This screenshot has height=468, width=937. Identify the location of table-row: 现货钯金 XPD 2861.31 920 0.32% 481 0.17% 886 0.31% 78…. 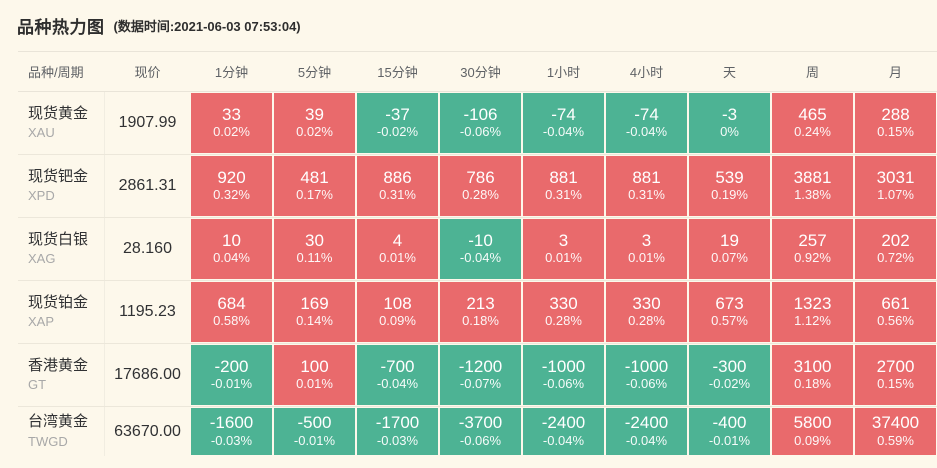
(477, 186).